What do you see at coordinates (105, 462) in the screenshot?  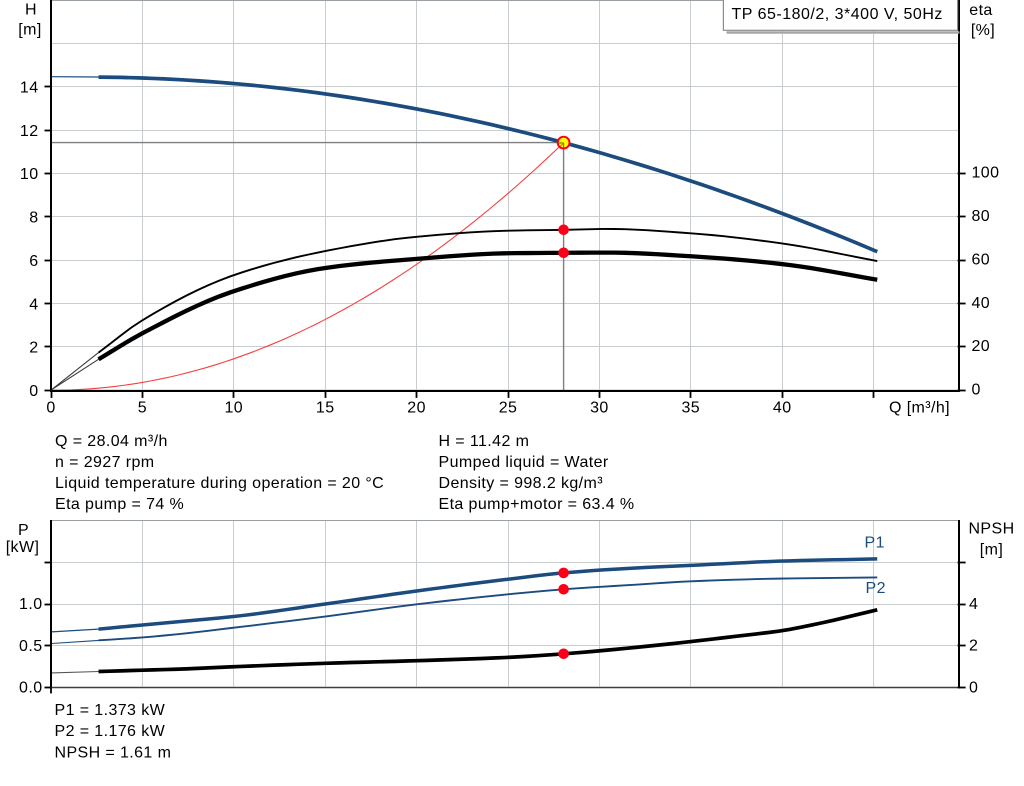 I see `svg-text: n = 2927 rpm` at bounding box center [105, 462].